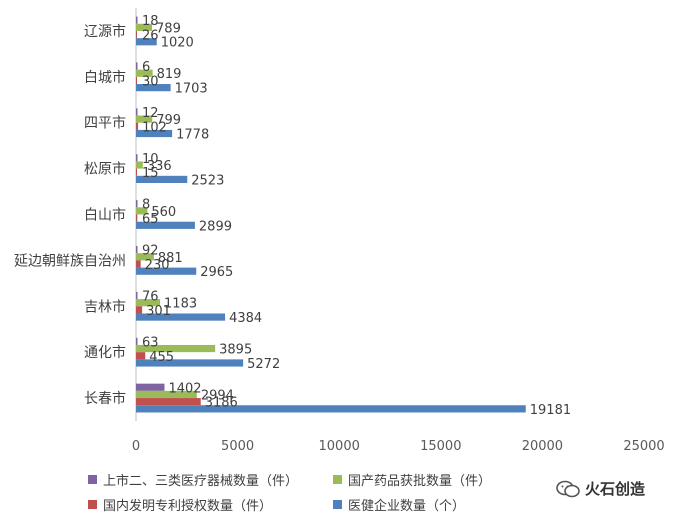 This screenshot has height=517, width=673. I want to click on data-label: 12, so click(150, 113).